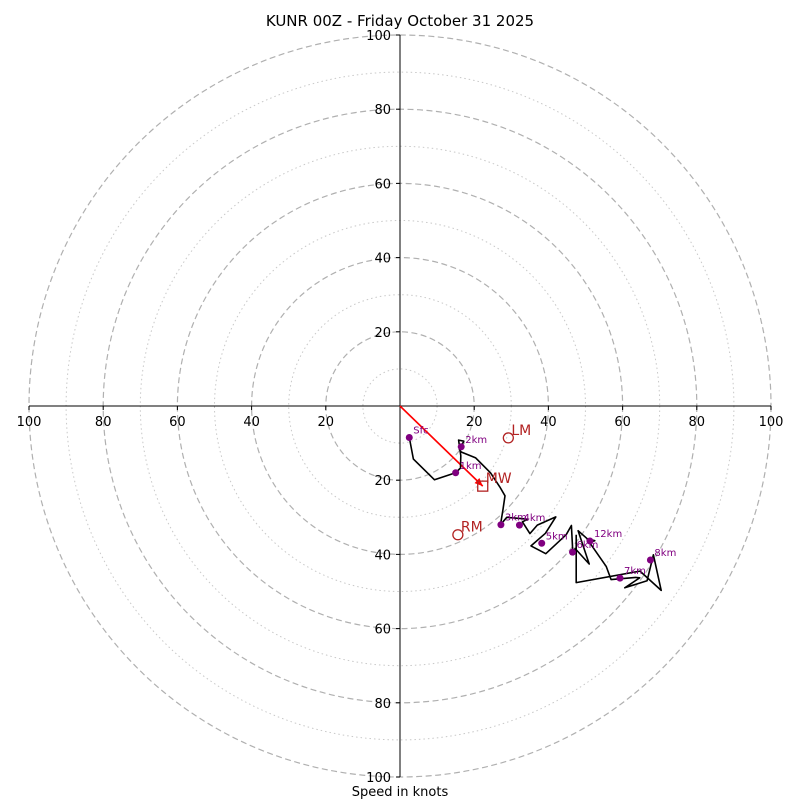  I want to click on height-label: 6km, so click(588, 545).